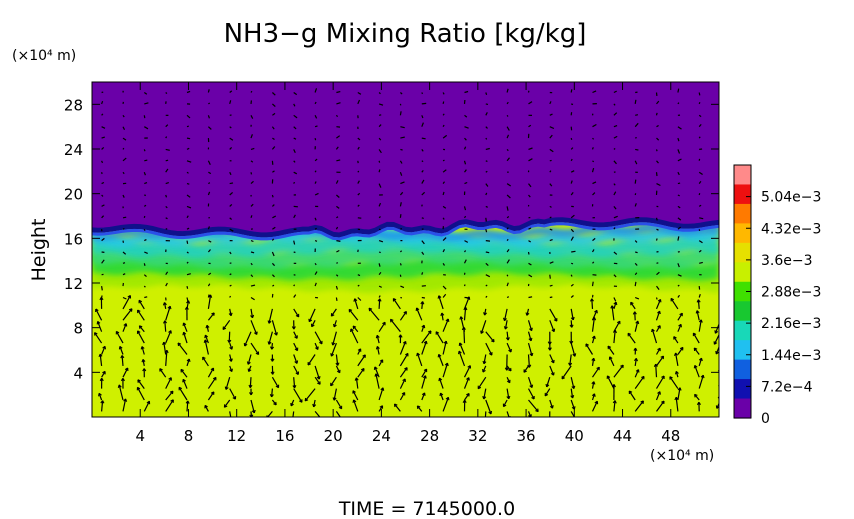  Describe the element at coordinates (73, 195) in the screenshot. I see `y-tick-label: 20` at that location.